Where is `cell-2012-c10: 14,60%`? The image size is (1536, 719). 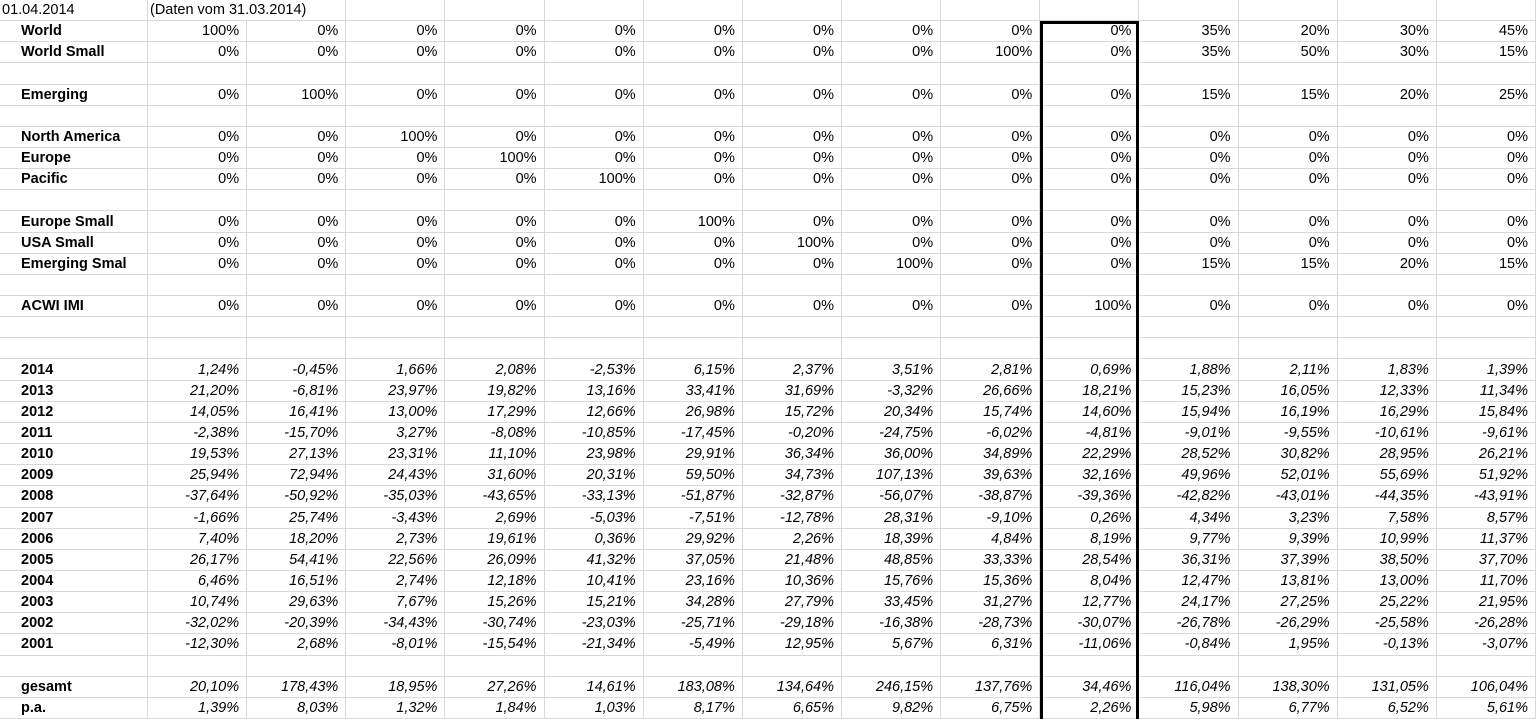 cell-2012-c10: 14,60% is located at coordinates (1090, 412).